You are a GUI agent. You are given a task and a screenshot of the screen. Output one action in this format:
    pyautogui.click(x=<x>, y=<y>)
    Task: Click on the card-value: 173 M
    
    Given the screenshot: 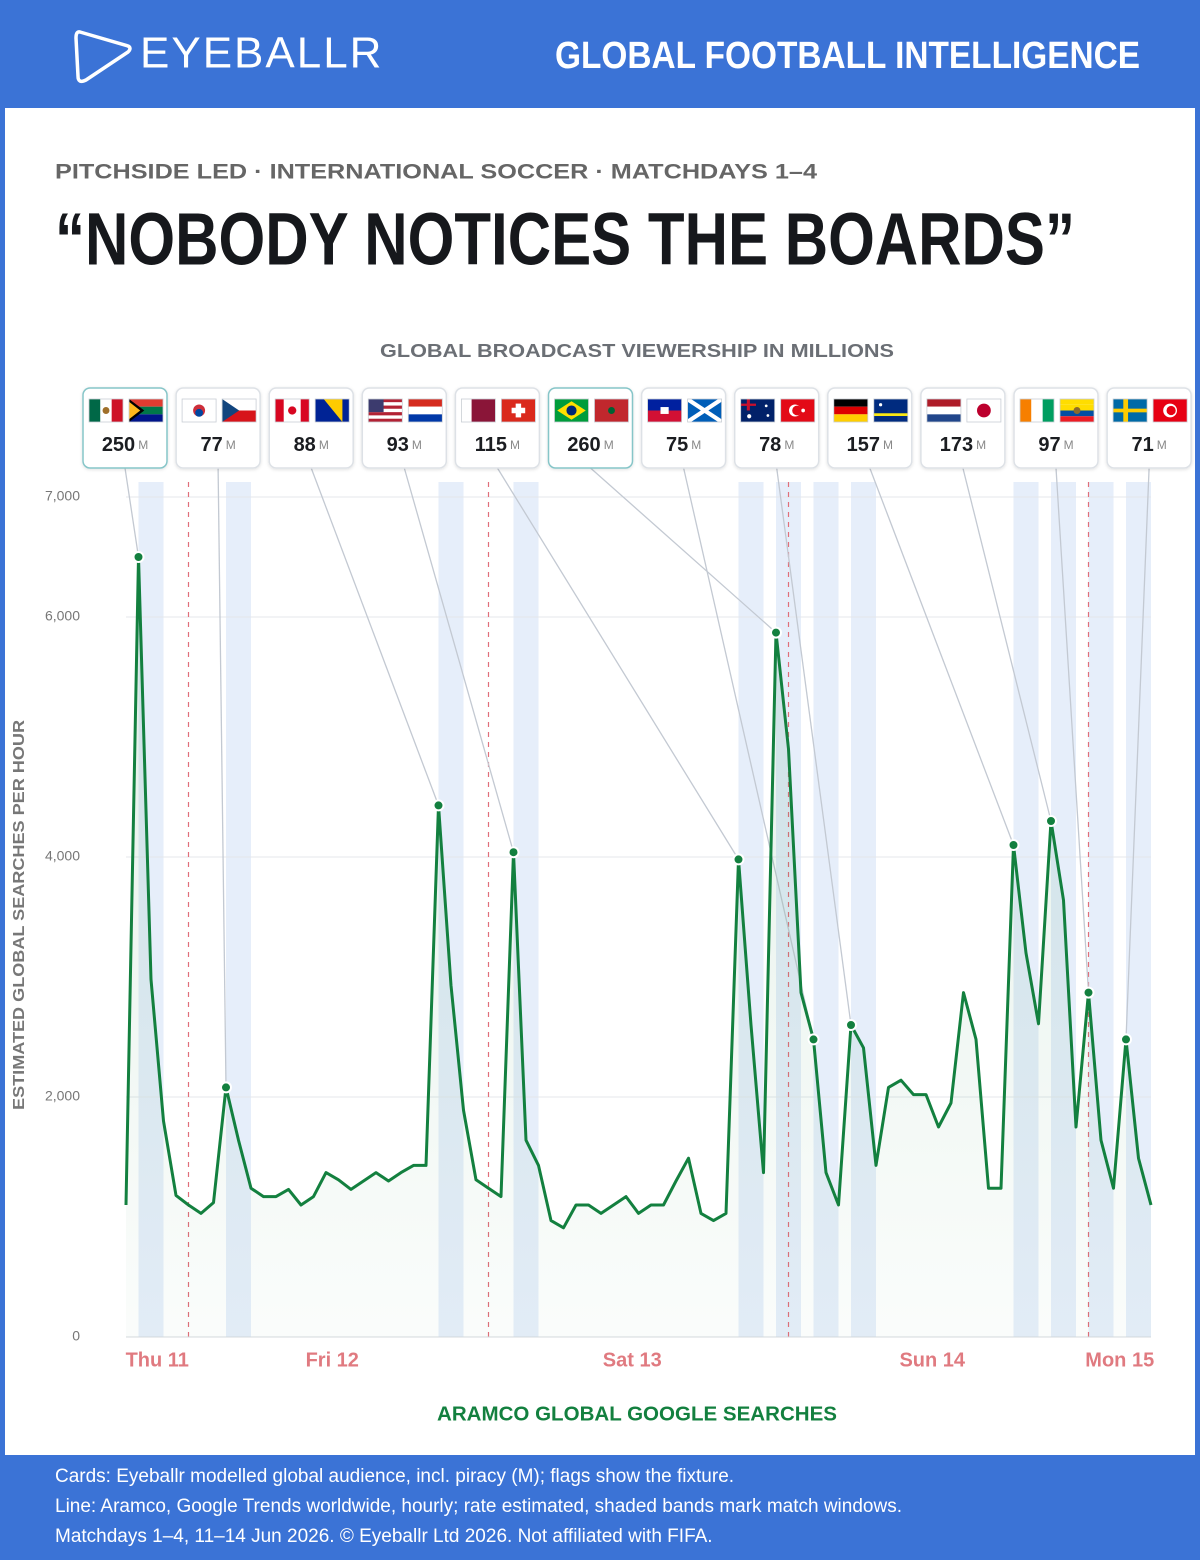 What is the action you would take?
    pyautogui.click(x=963, y=445)
    